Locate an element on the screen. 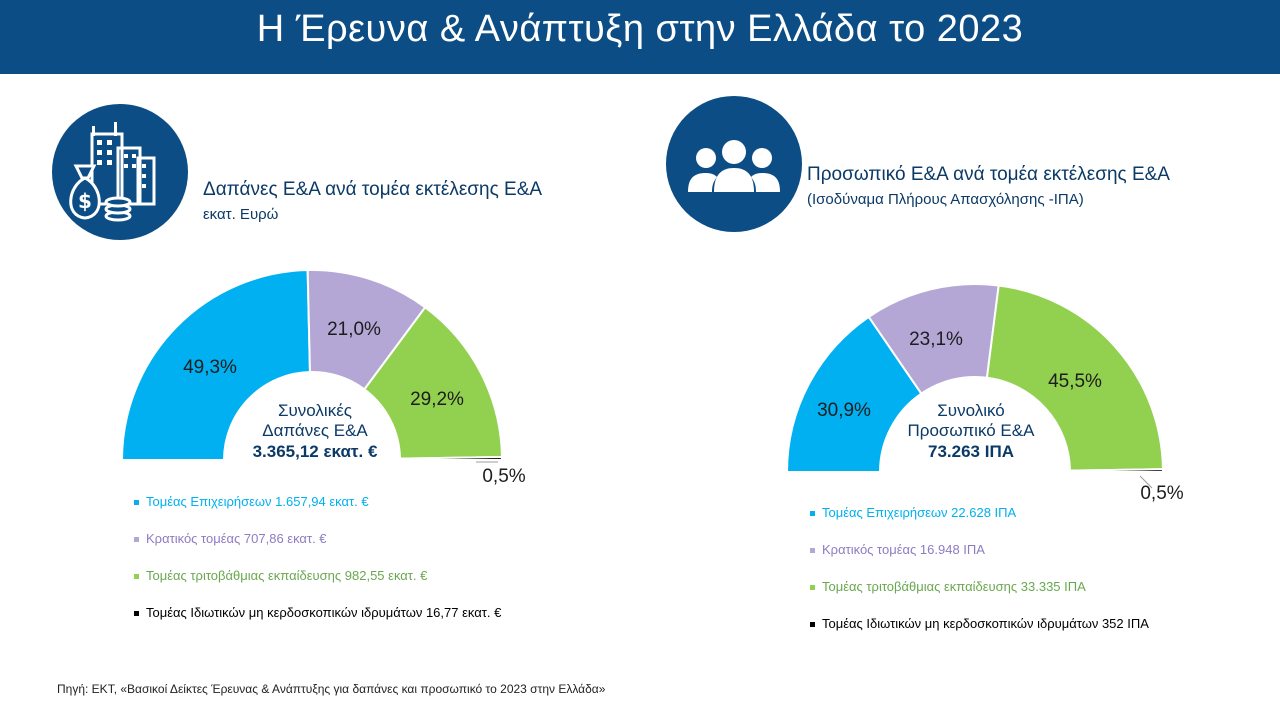  header-bar: Η Έρευνα & Ανάπτυξη στην Ελλάδα το 2023 is located at coordinates (640, 37).